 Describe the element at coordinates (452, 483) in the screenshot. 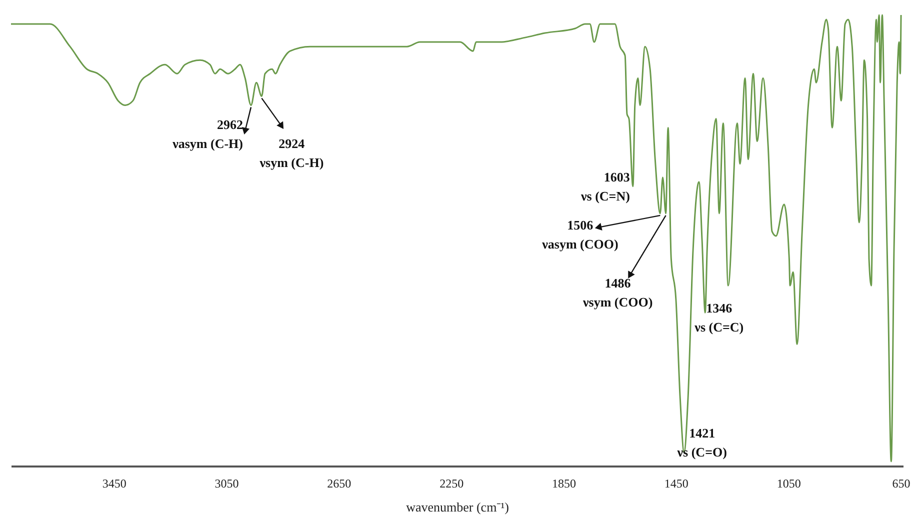

I see `x-tick-label: 2250` at that location.